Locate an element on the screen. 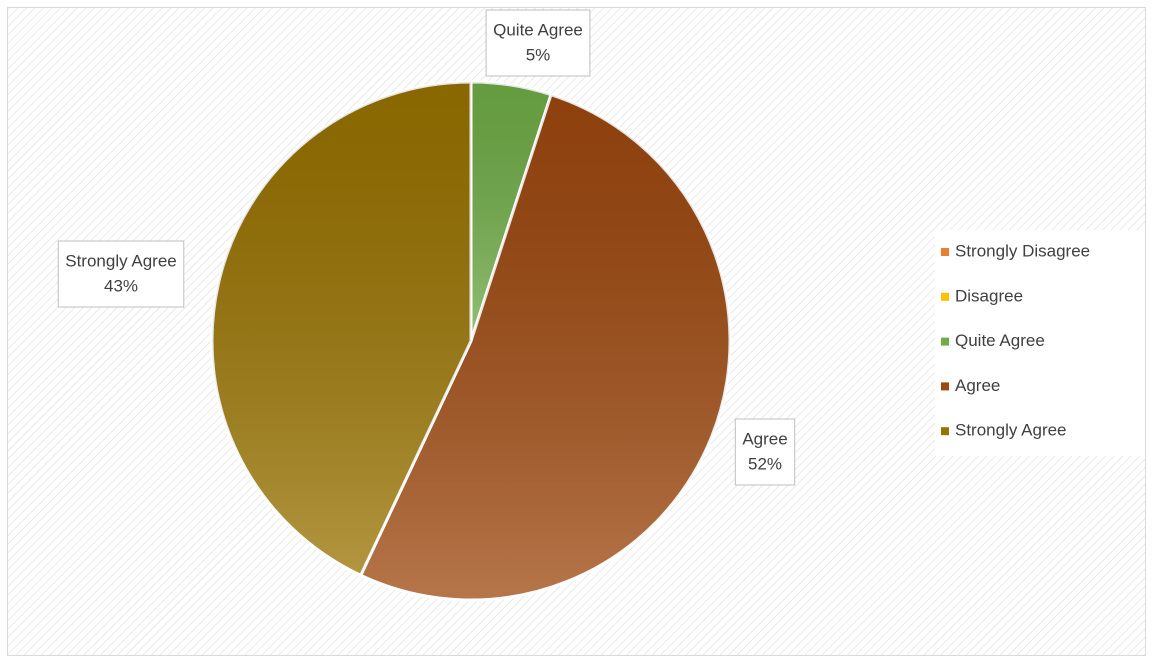  legend-box is located at coordinates (1040, 343).